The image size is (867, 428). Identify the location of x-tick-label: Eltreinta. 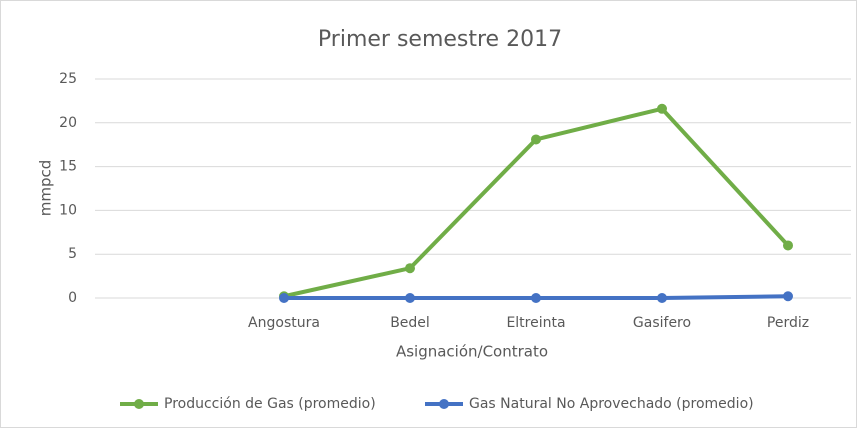
(535, 323).